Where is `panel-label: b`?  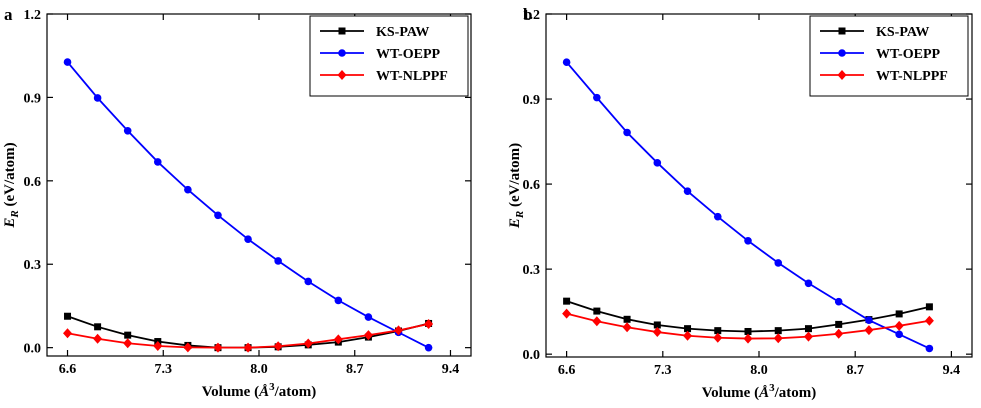
panel-label: b is located at coordinates (527, 14).